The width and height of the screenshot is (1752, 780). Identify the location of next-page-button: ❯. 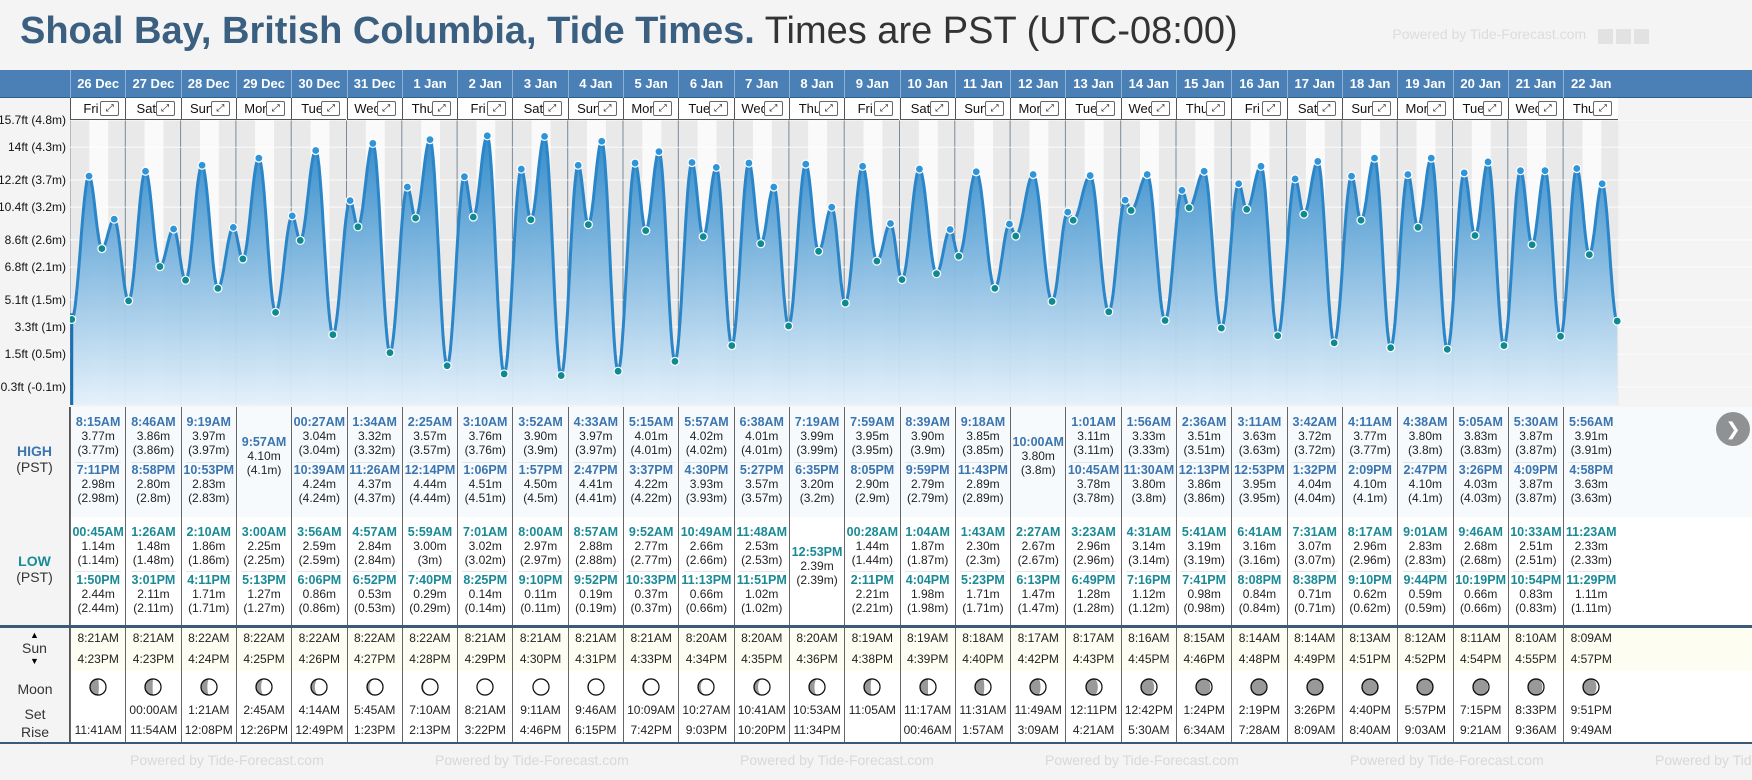
(1733, 429).